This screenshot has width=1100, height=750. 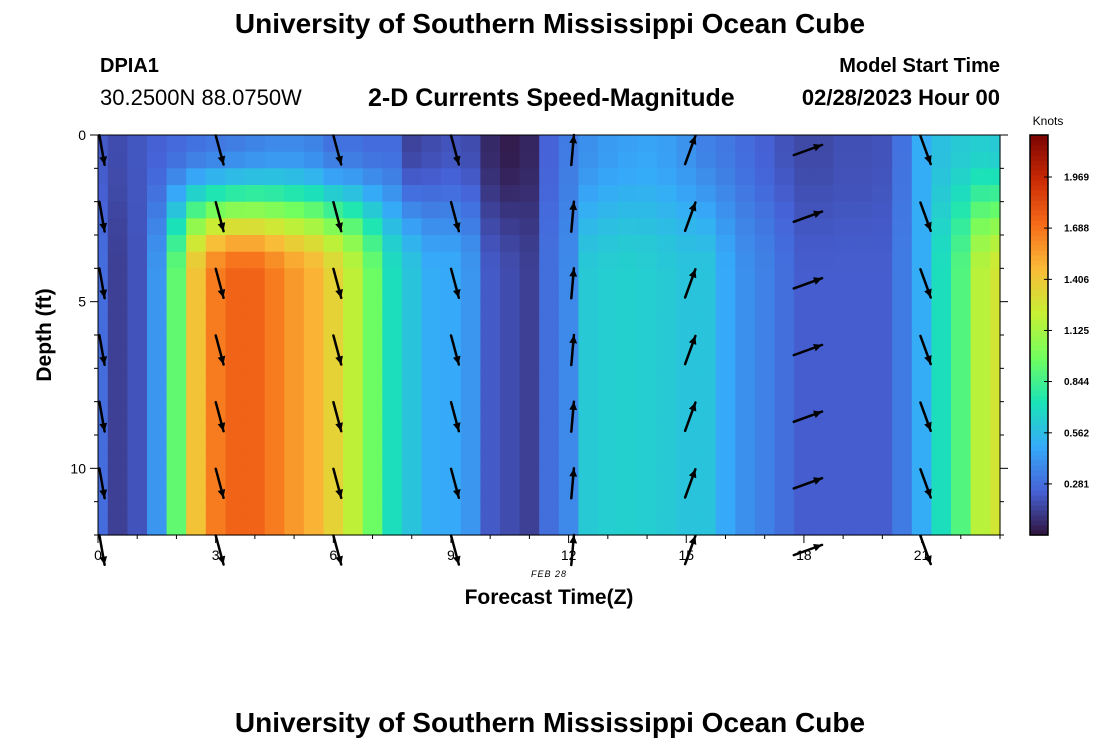 I want to click on colorbar: 1.969 1.688 1.406 1.125 0.844 0.562 0.281, so click(x=1059, y=335).